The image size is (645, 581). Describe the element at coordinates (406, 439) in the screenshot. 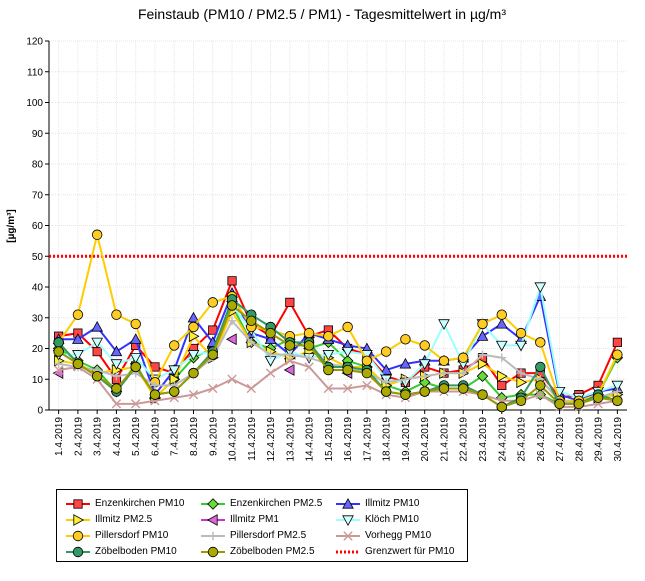

I see `x-tick-label: 19.4.2019` at that location.